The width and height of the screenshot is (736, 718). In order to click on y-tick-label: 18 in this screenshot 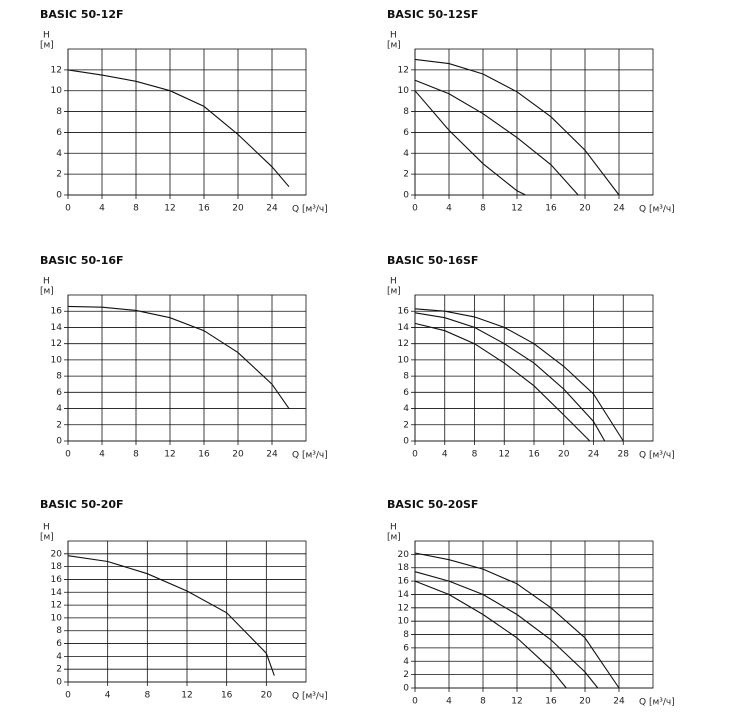, I will do `click(57, 567)`.